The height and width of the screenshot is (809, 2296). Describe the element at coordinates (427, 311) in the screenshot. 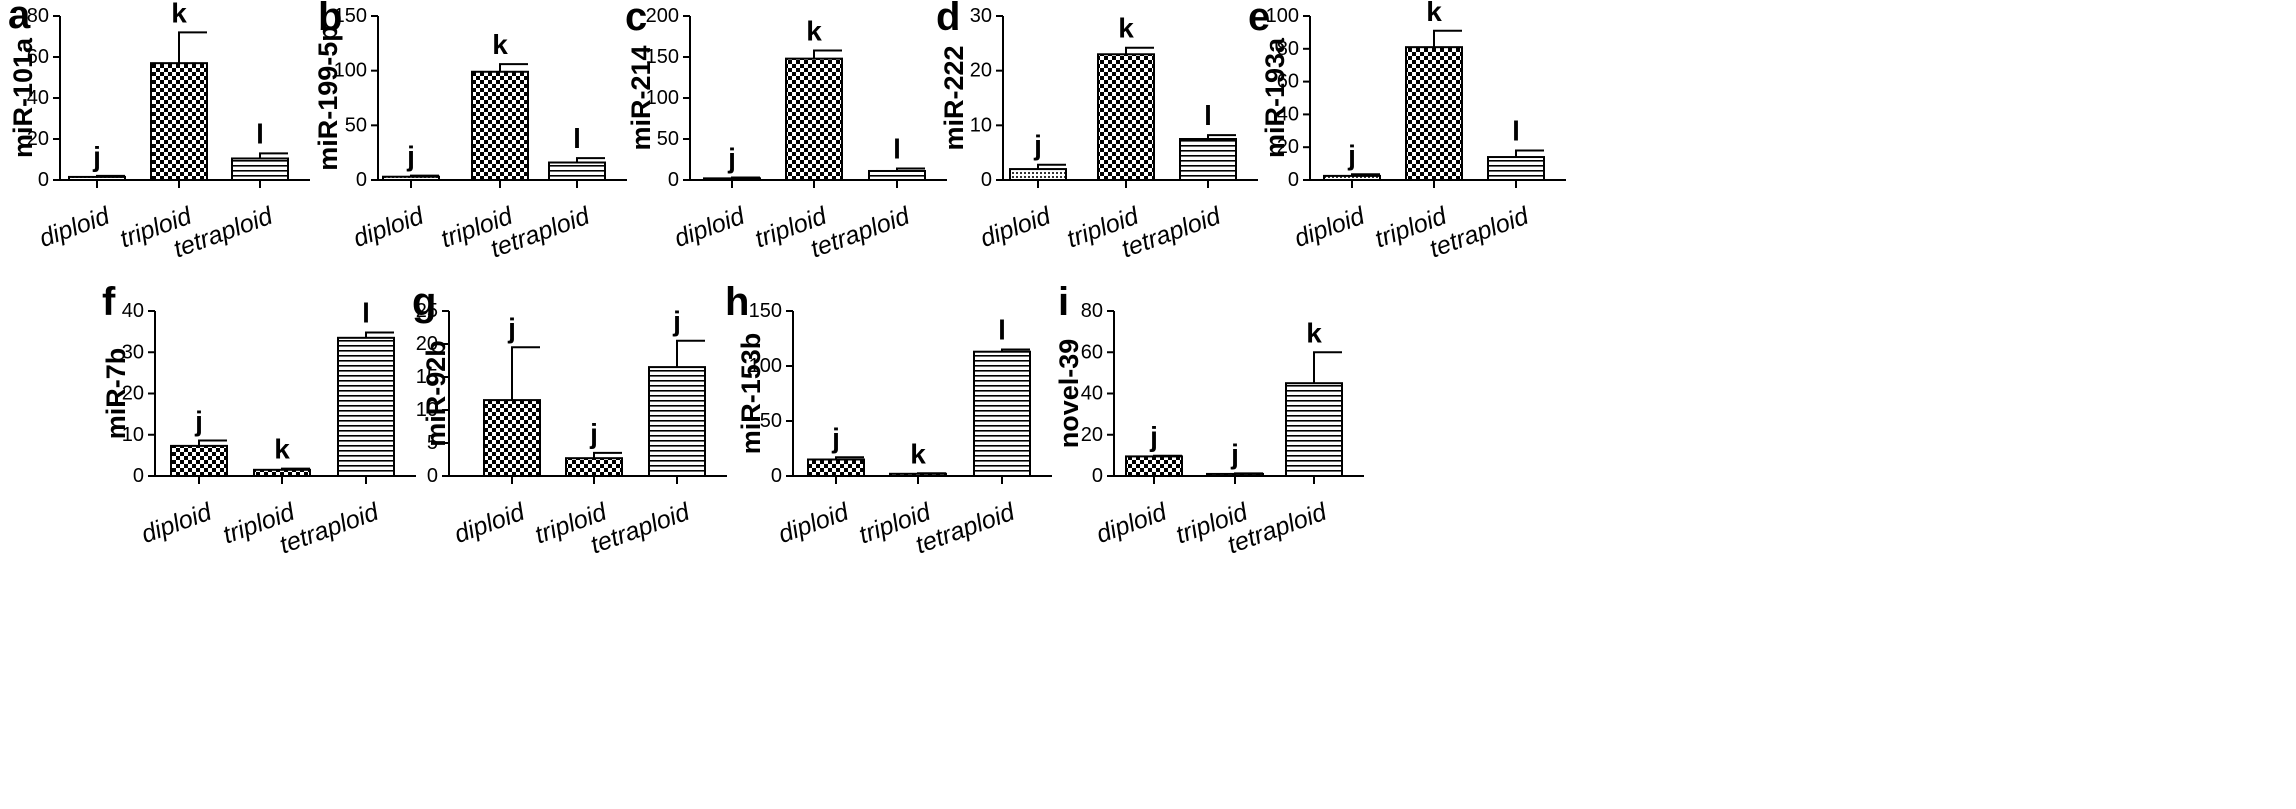

I see `y-tick-label: 25` at that location.